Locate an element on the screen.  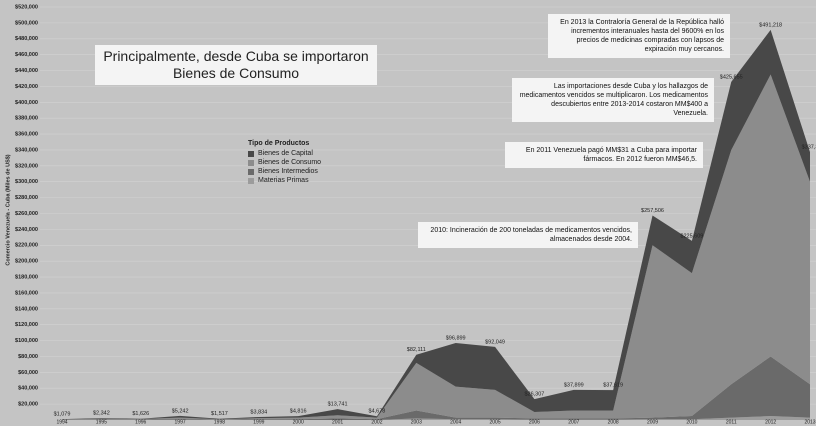
y-tick-label: $460,000 is located at coordinates (26, 55).